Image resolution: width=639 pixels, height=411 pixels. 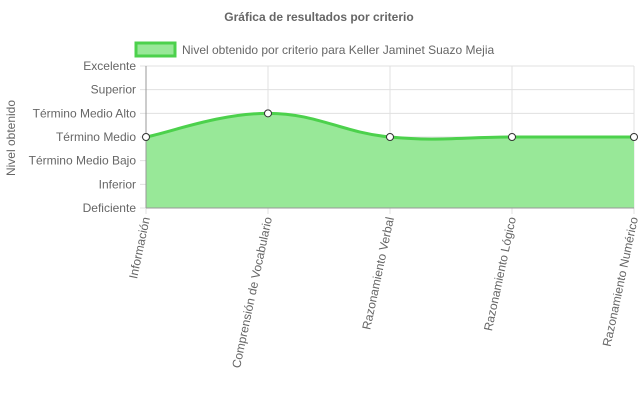 I want to click on y-tick-label: Término Medio Alto, so click(x=85, y=113).